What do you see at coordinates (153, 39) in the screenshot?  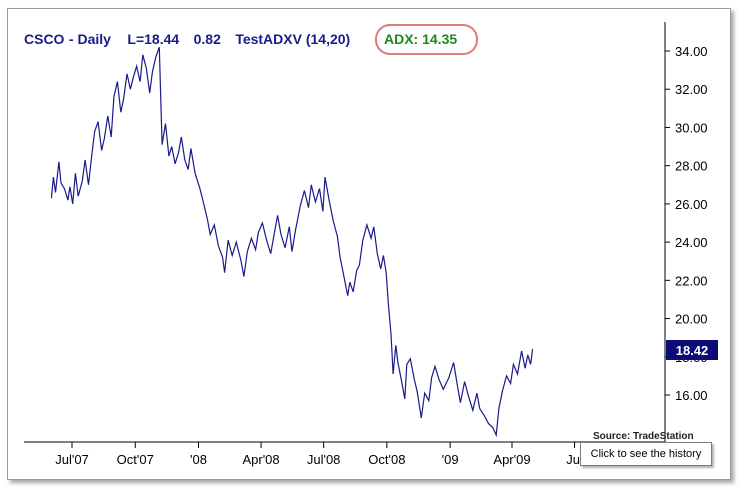 I see `header-last: L=18.44` at bounding box center [153, 39].